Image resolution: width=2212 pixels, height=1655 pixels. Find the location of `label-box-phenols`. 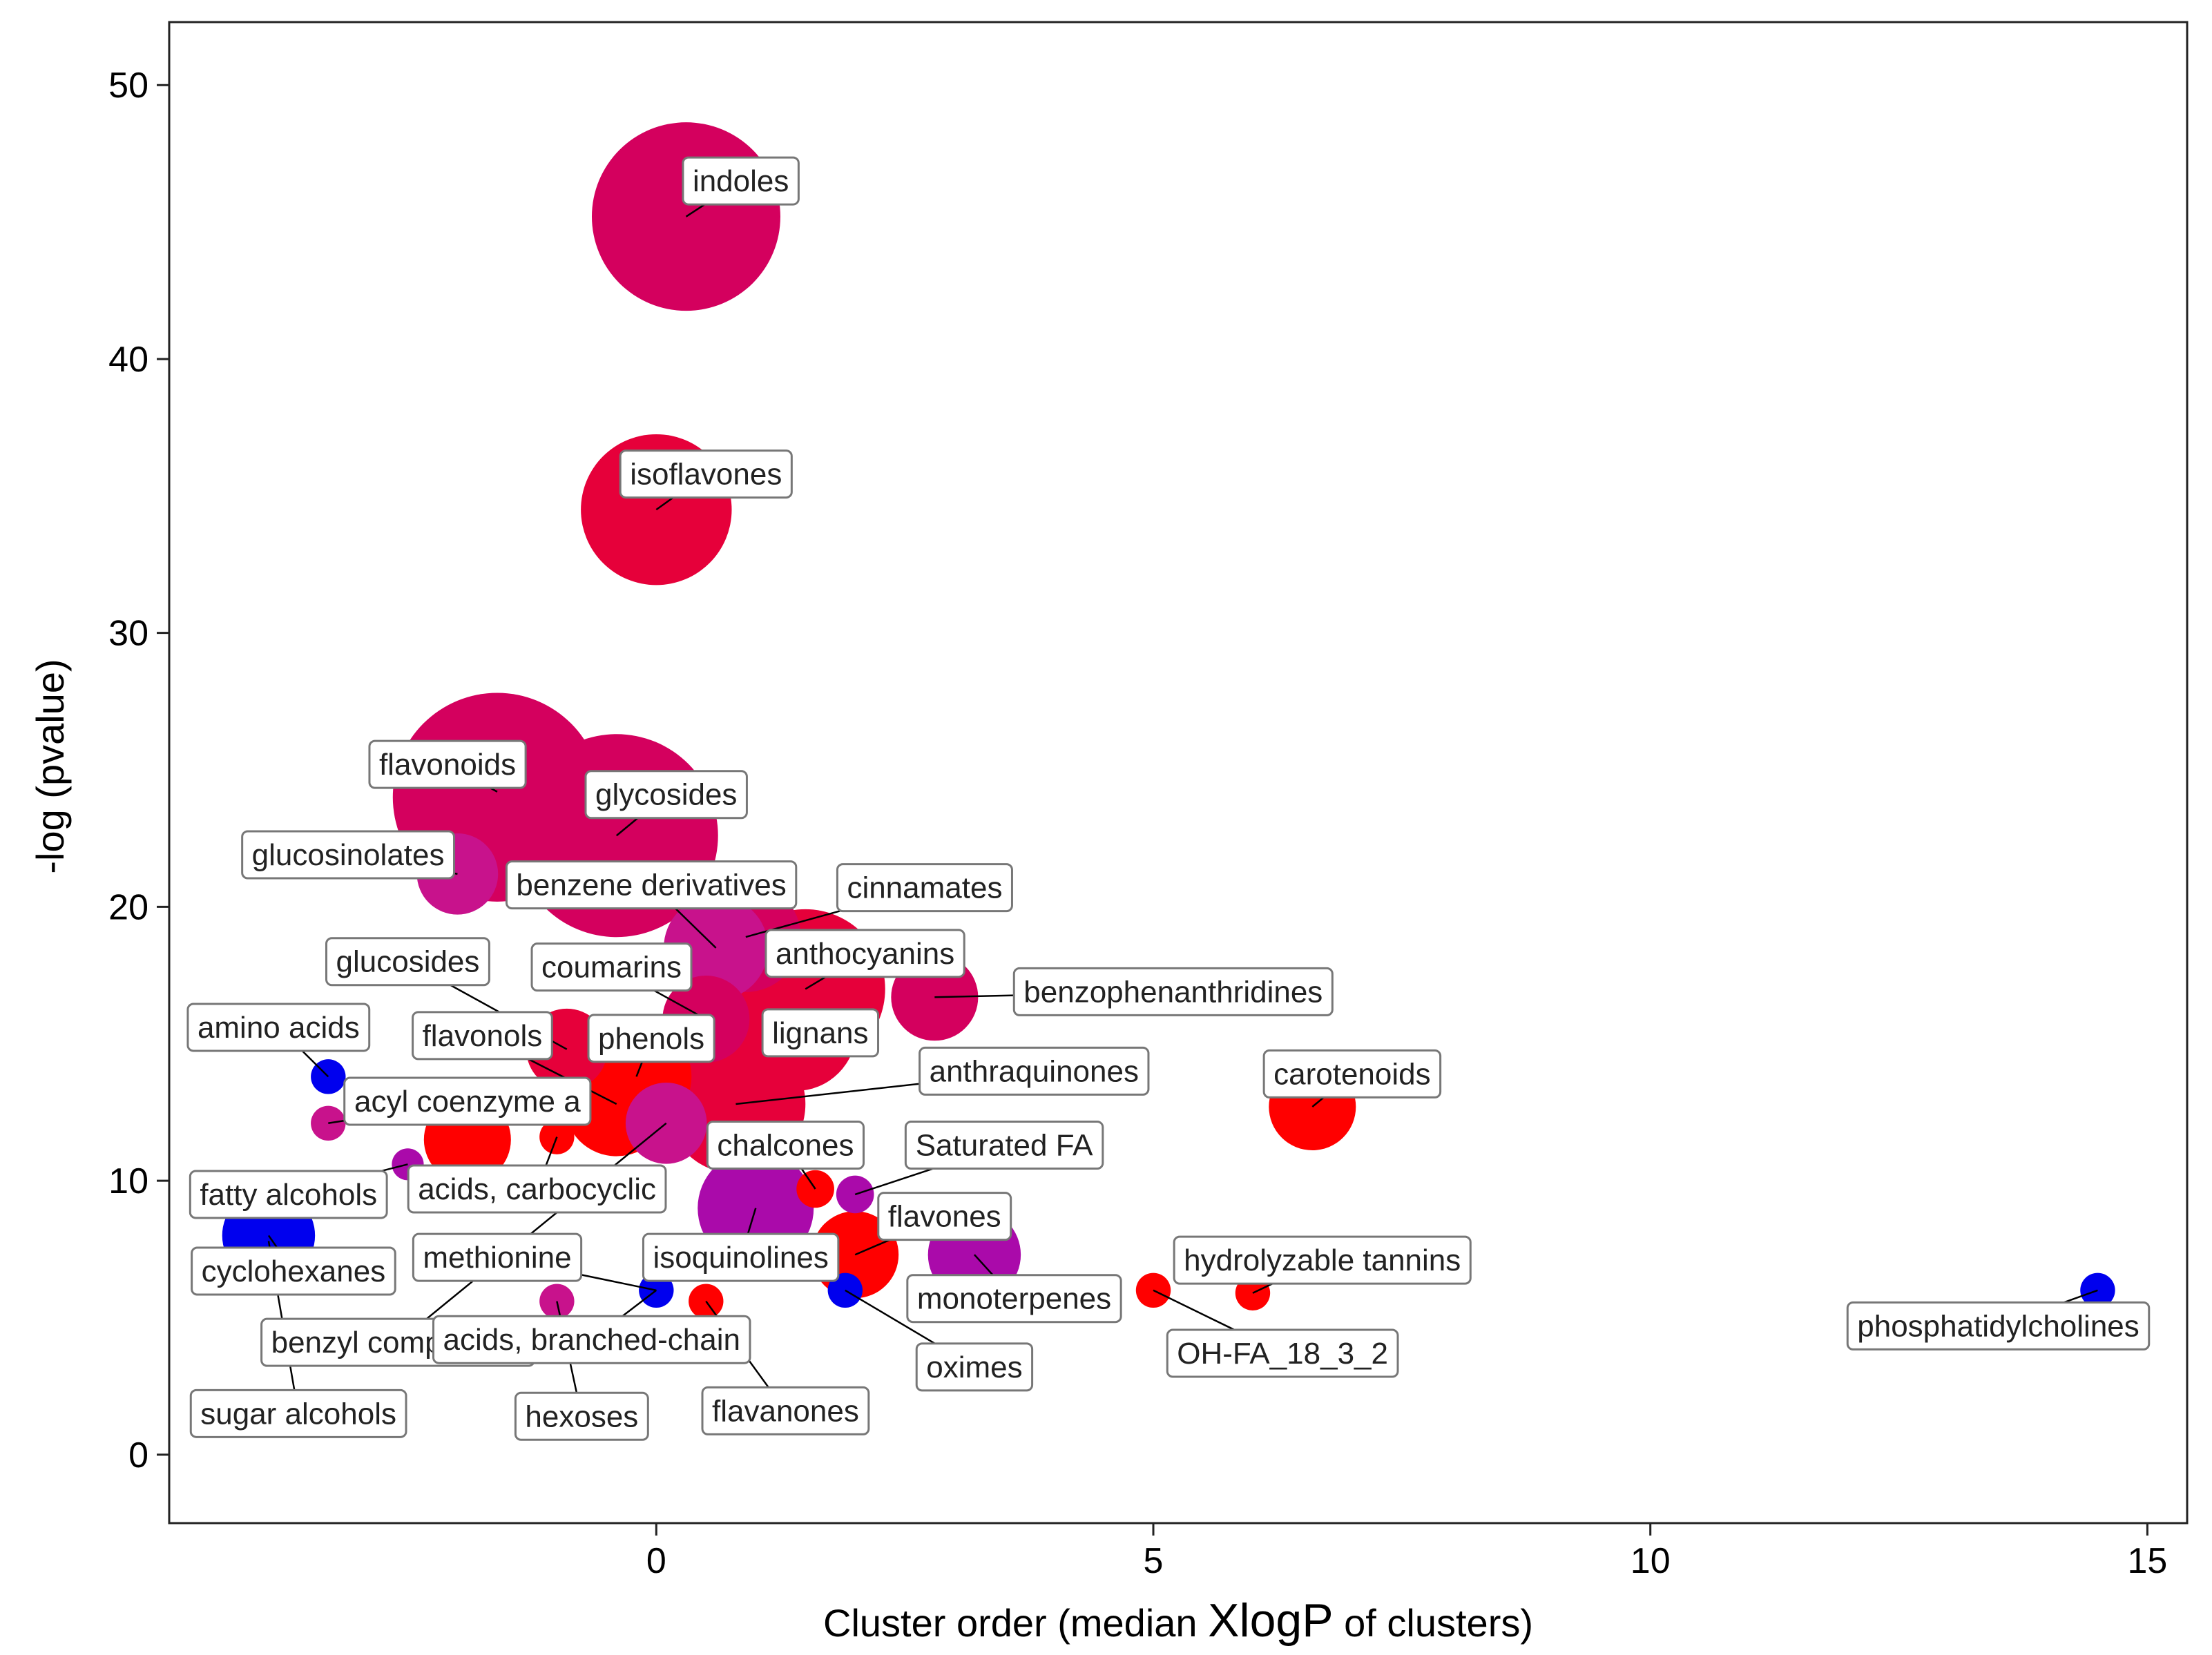

label-box-phenols is located at coordinates (651, 1038).